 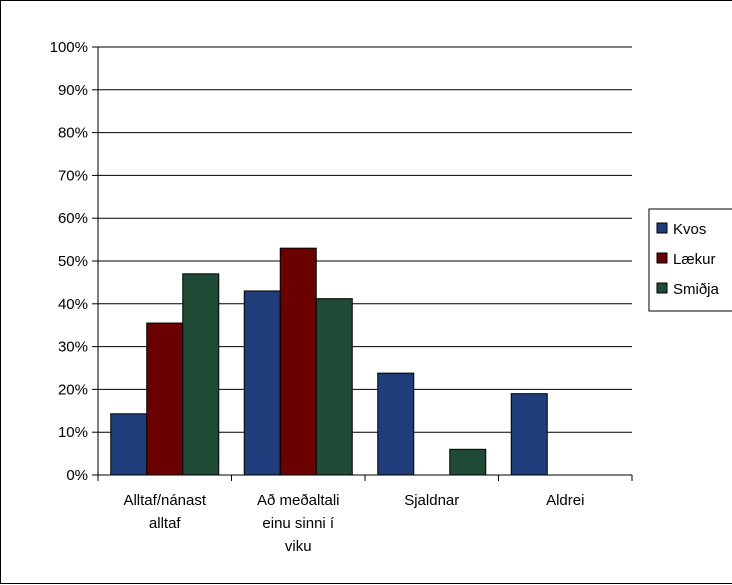 I want to click on legend-label: Kvos, so click(x=689, y=229).